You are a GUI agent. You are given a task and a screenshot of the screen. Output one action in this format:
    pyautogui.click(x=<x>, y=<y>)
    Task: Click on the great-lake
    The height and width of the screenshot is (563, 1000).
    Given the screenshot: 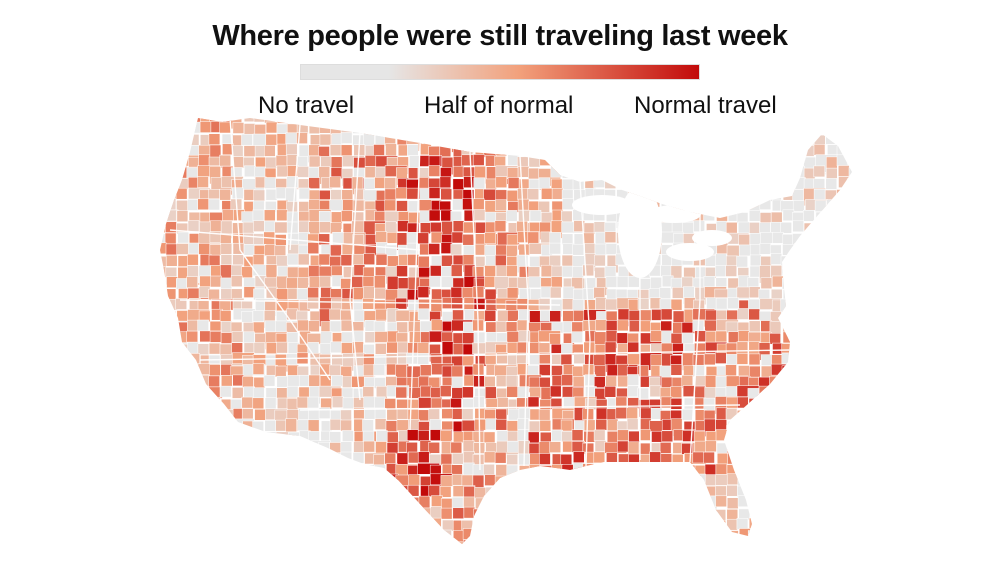 What is the action you would take?
    pyautogui.click(x=675, y=214)
    